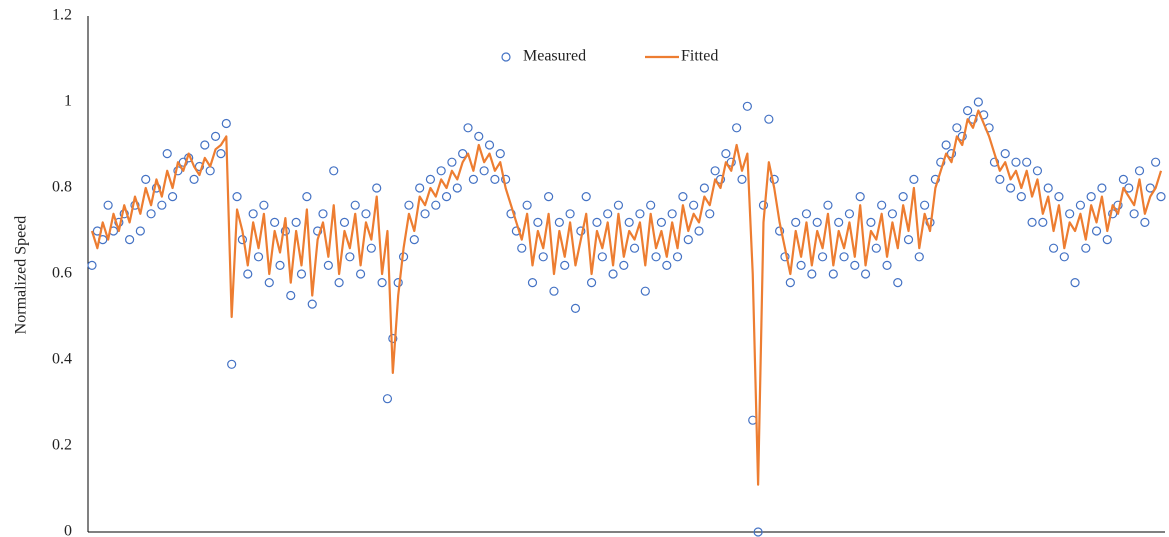 This screenshot has width=1169, height=537. Describe the element at coordinates (62, 273) in the screenshot. I see `y-tick-label: 0.6` at that location.